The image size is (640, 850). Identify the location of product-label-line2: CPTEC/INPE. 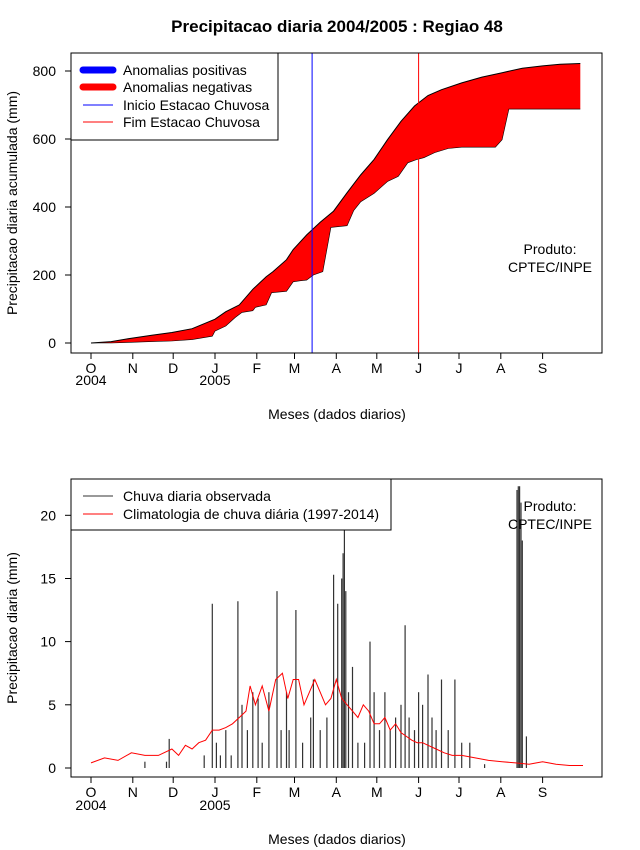
(550, 267).